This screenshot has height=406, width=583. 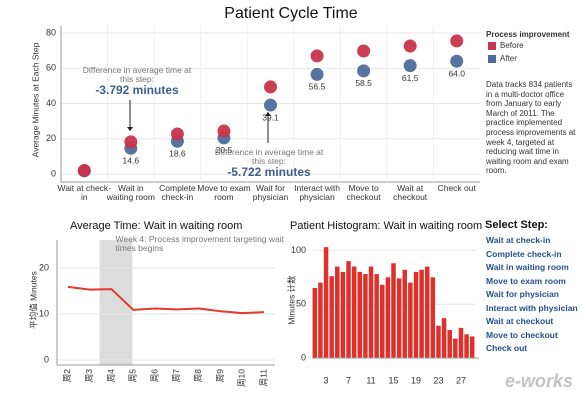 What do you see at coordinates (539, 381) in the screenshot?
I see `watermark: e-works` at bounding box center [539, 381].